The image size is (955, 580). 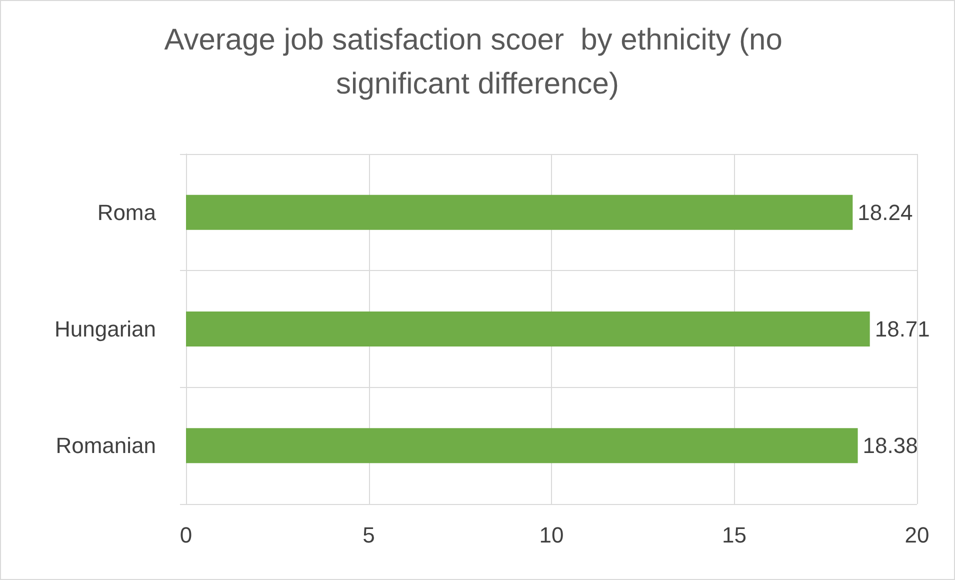 I want to click on y-tick-label: Romanian, so click(x=106, y=445).